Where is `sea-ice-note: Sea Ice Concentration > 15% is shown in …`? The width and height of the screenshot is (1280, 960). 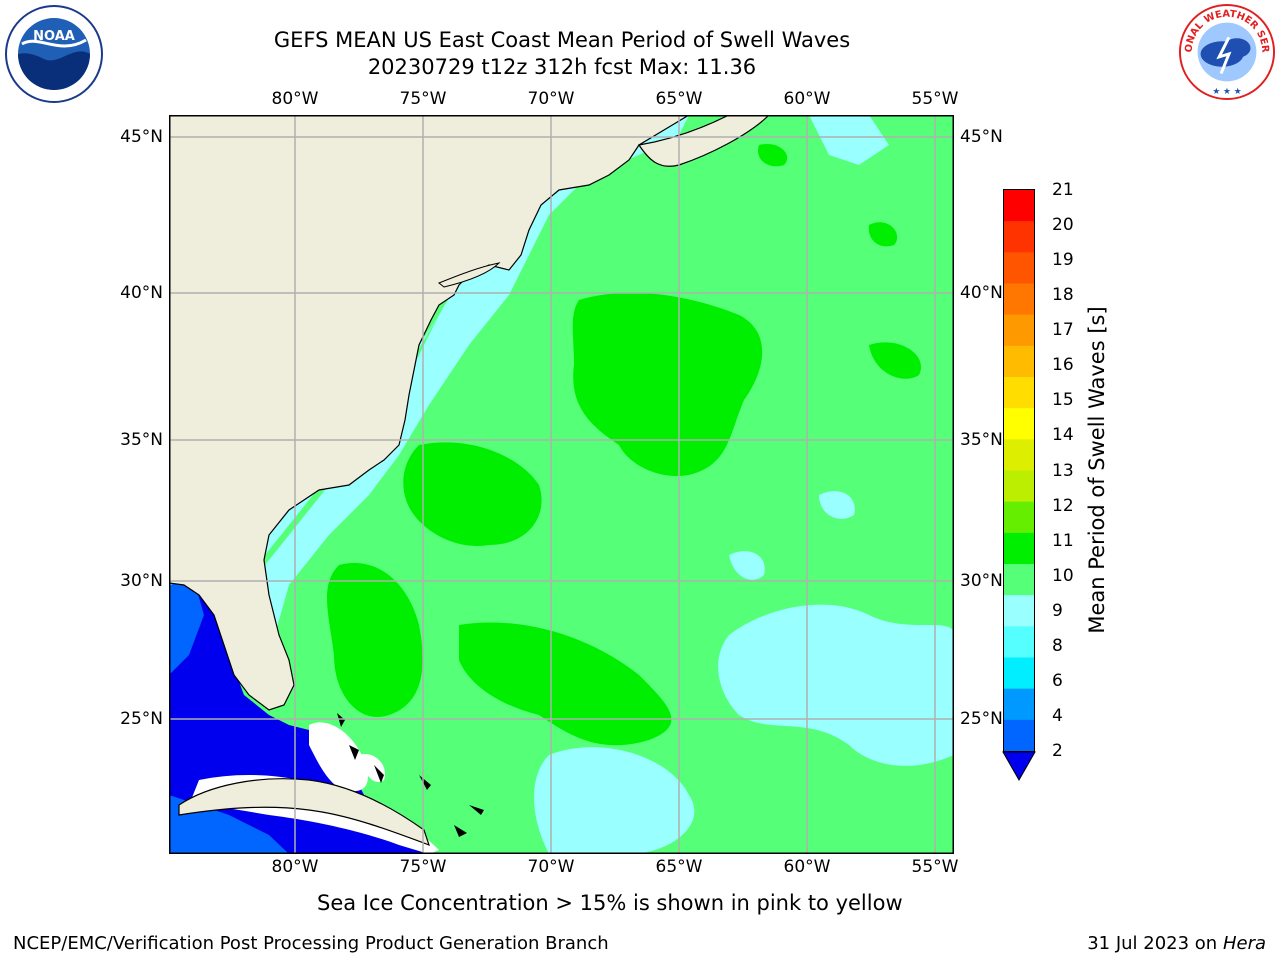
sea-ice-note: Sea Ice Concentration > 15% is shown in … is located at coordinates (610, 903).